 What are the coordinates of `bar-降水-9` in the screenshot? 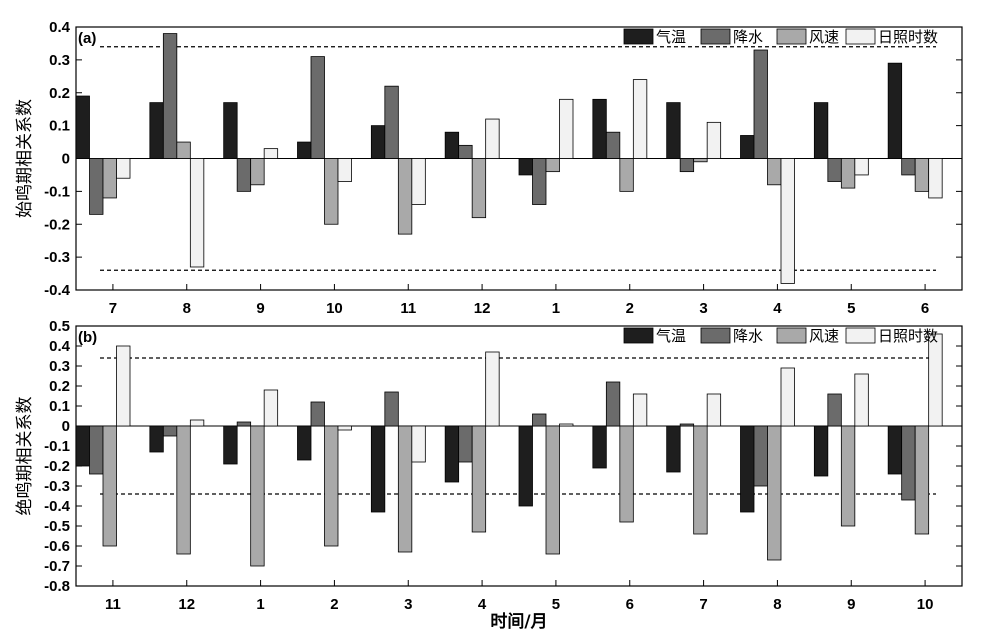 It's located at (244, 175).